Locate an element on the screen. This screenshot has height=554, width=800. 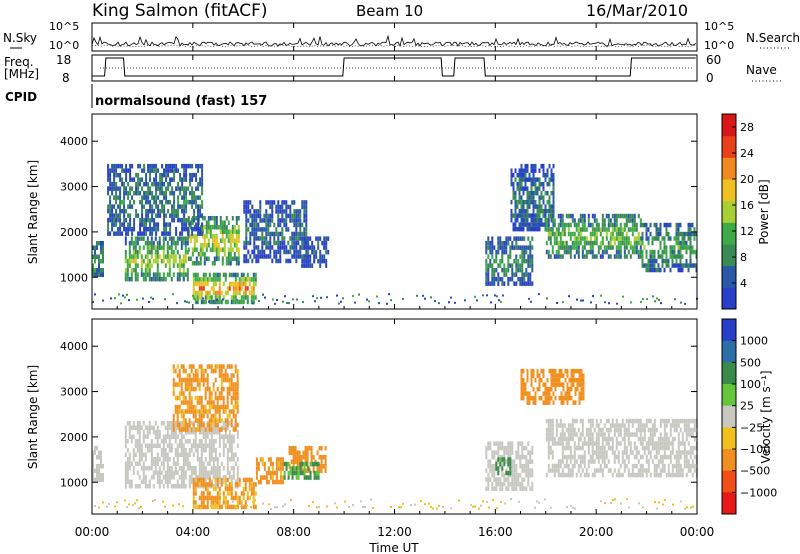
colorbar-segment is located at coordinates (729, 330).